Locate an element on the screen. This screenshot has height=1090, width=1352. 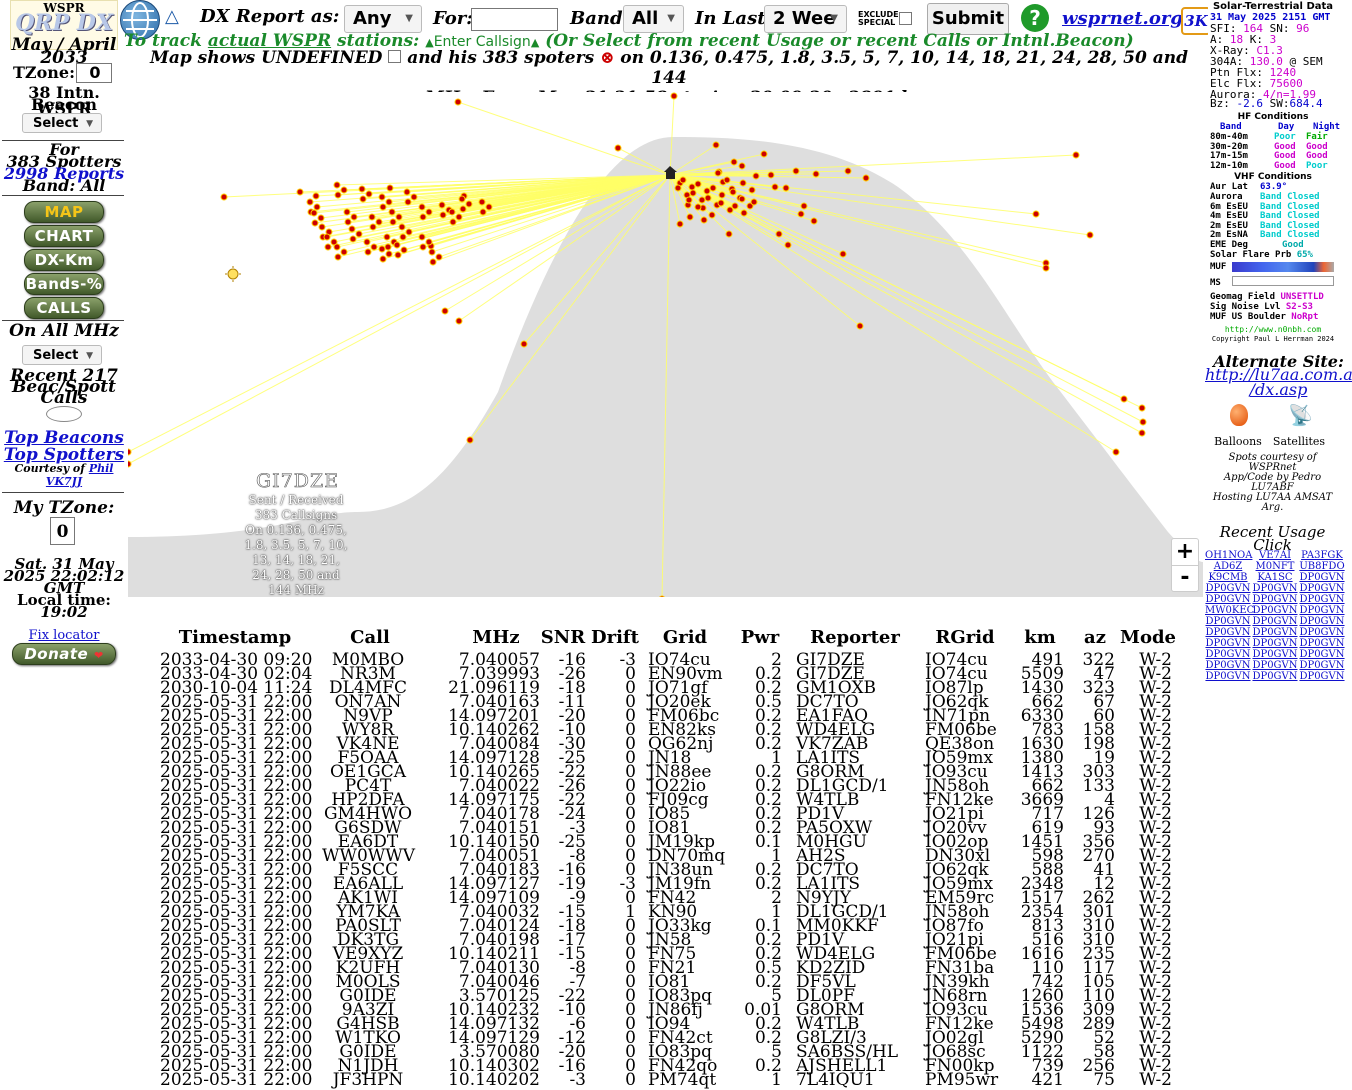
recent-usage-link: AD6Z is located at coordinates (1228, 566).